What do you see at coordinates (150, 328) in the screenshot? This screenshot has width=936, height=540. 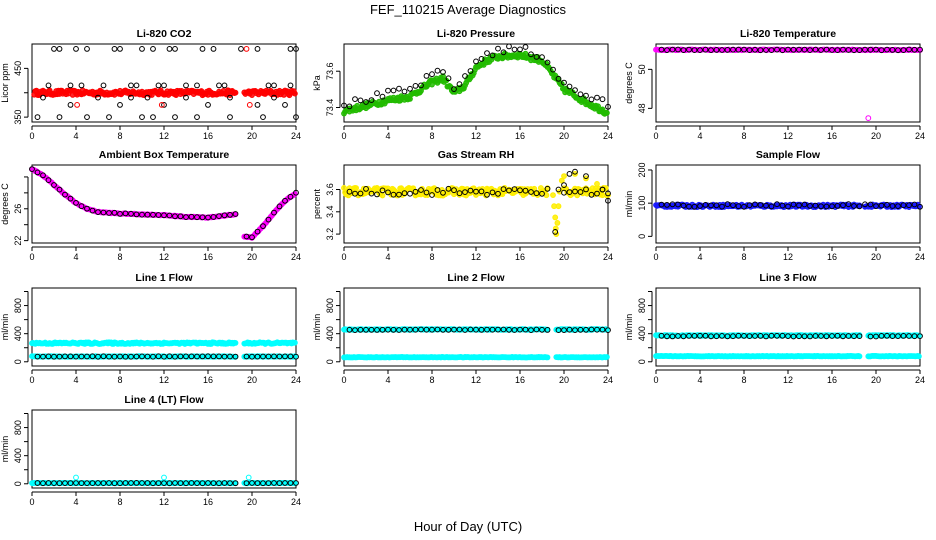 I see `panel-7: Line 1 Flow ml/min 0 4 8 12 16 20 24 0 400 800` at bounding box center [150, 328].